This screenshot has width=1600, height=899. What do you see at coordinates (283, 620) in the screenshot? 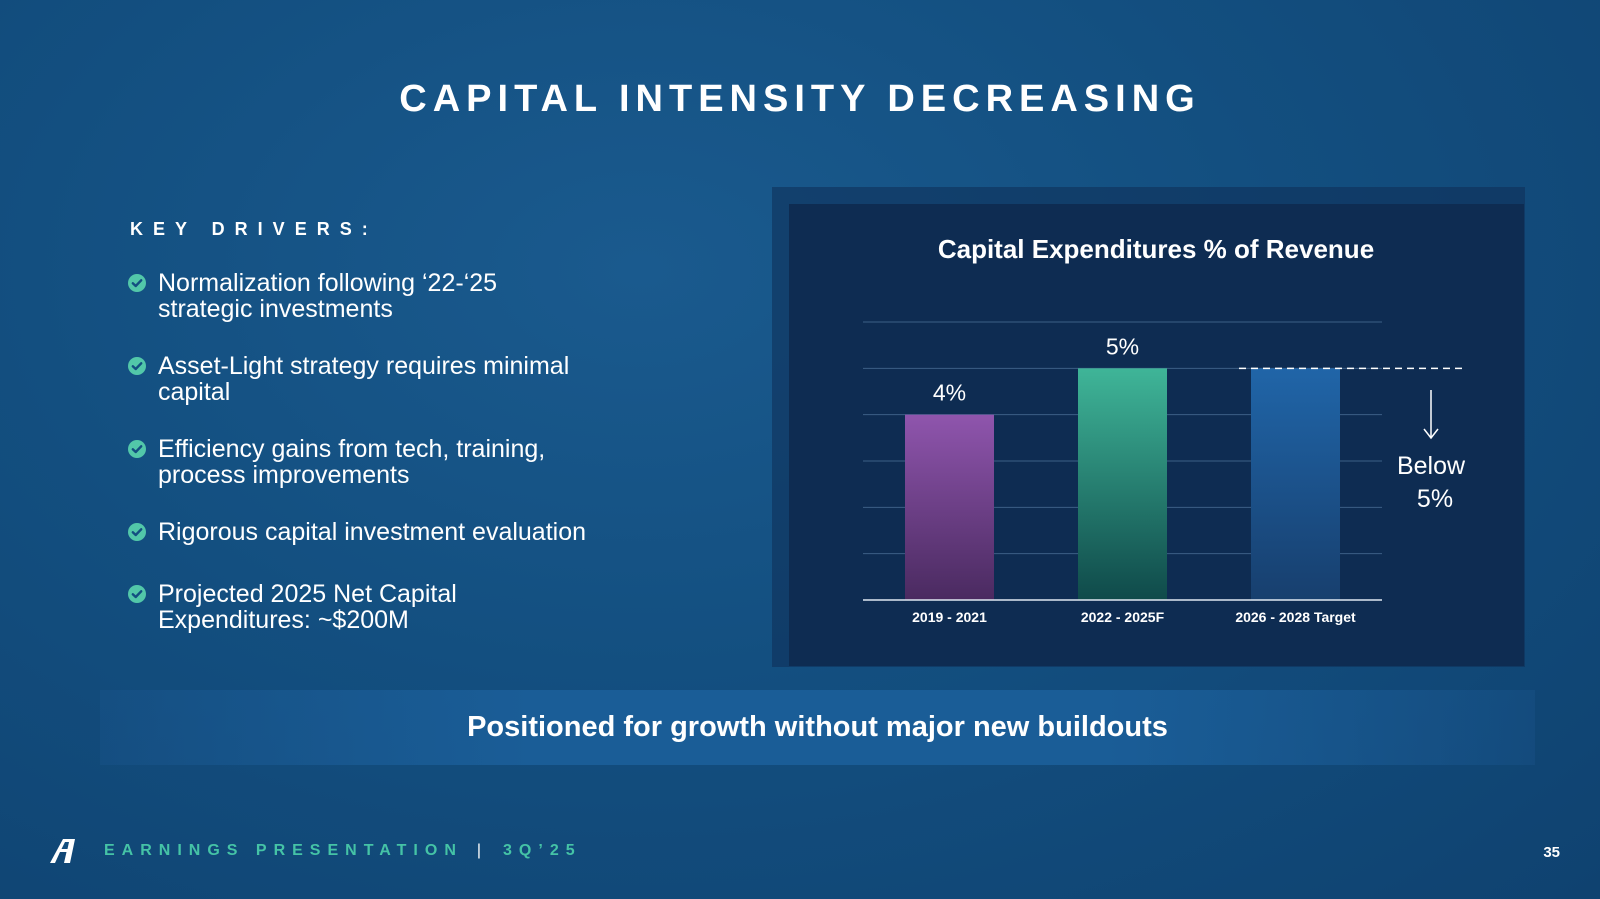
I see `driver-text-line2: Expenditures: ~$200M` at bounding box center [283, 620].